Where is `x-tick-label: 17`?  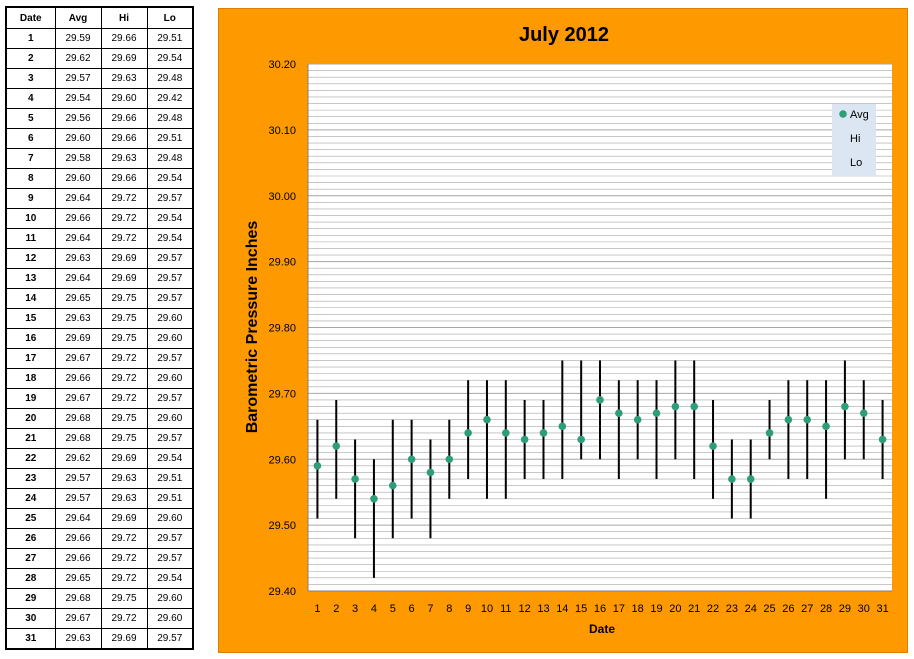
x-tick-label: 17 is located at coordinates (619, 609).